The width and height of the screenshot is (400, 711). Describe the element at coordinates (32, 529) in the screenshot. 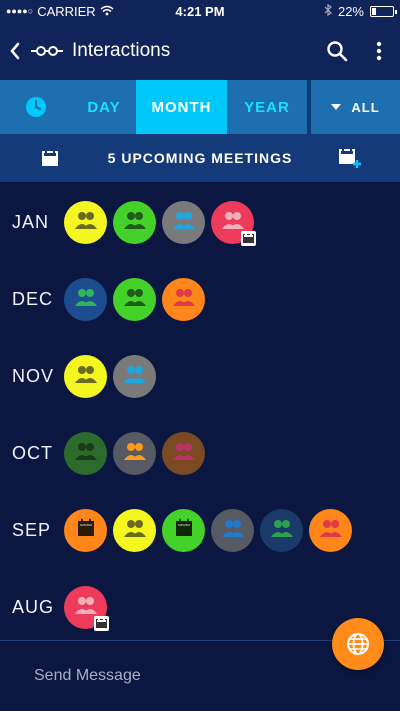

I see `month-label: SEP` at that location.